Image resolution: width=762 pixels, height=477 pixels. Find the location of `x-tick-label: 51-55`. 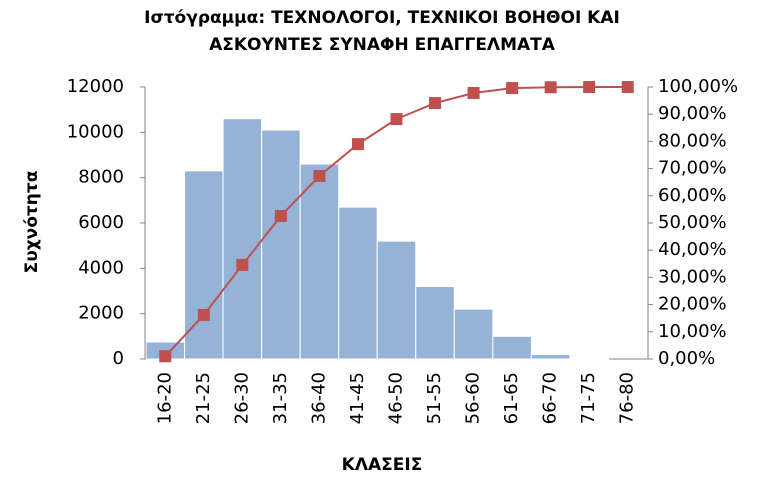

x-tick-label: 51-55 is located at coordinates (434, 398).